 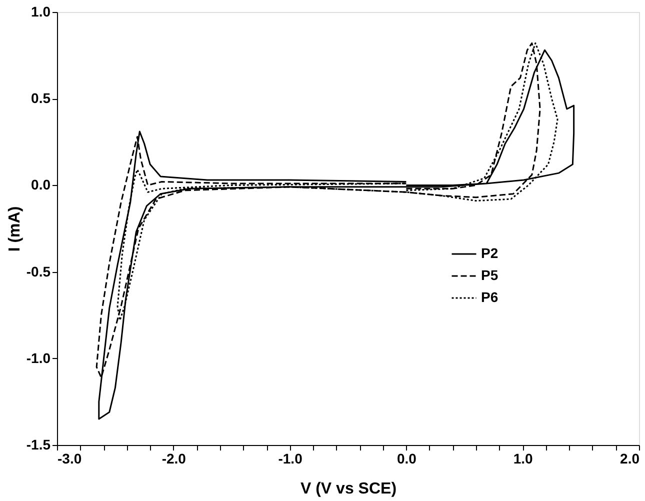 What do you see at coordinates (15, 229) in the screenshot?
I see `y-axis-title: I (mA)` at bounding box center [15, 229].